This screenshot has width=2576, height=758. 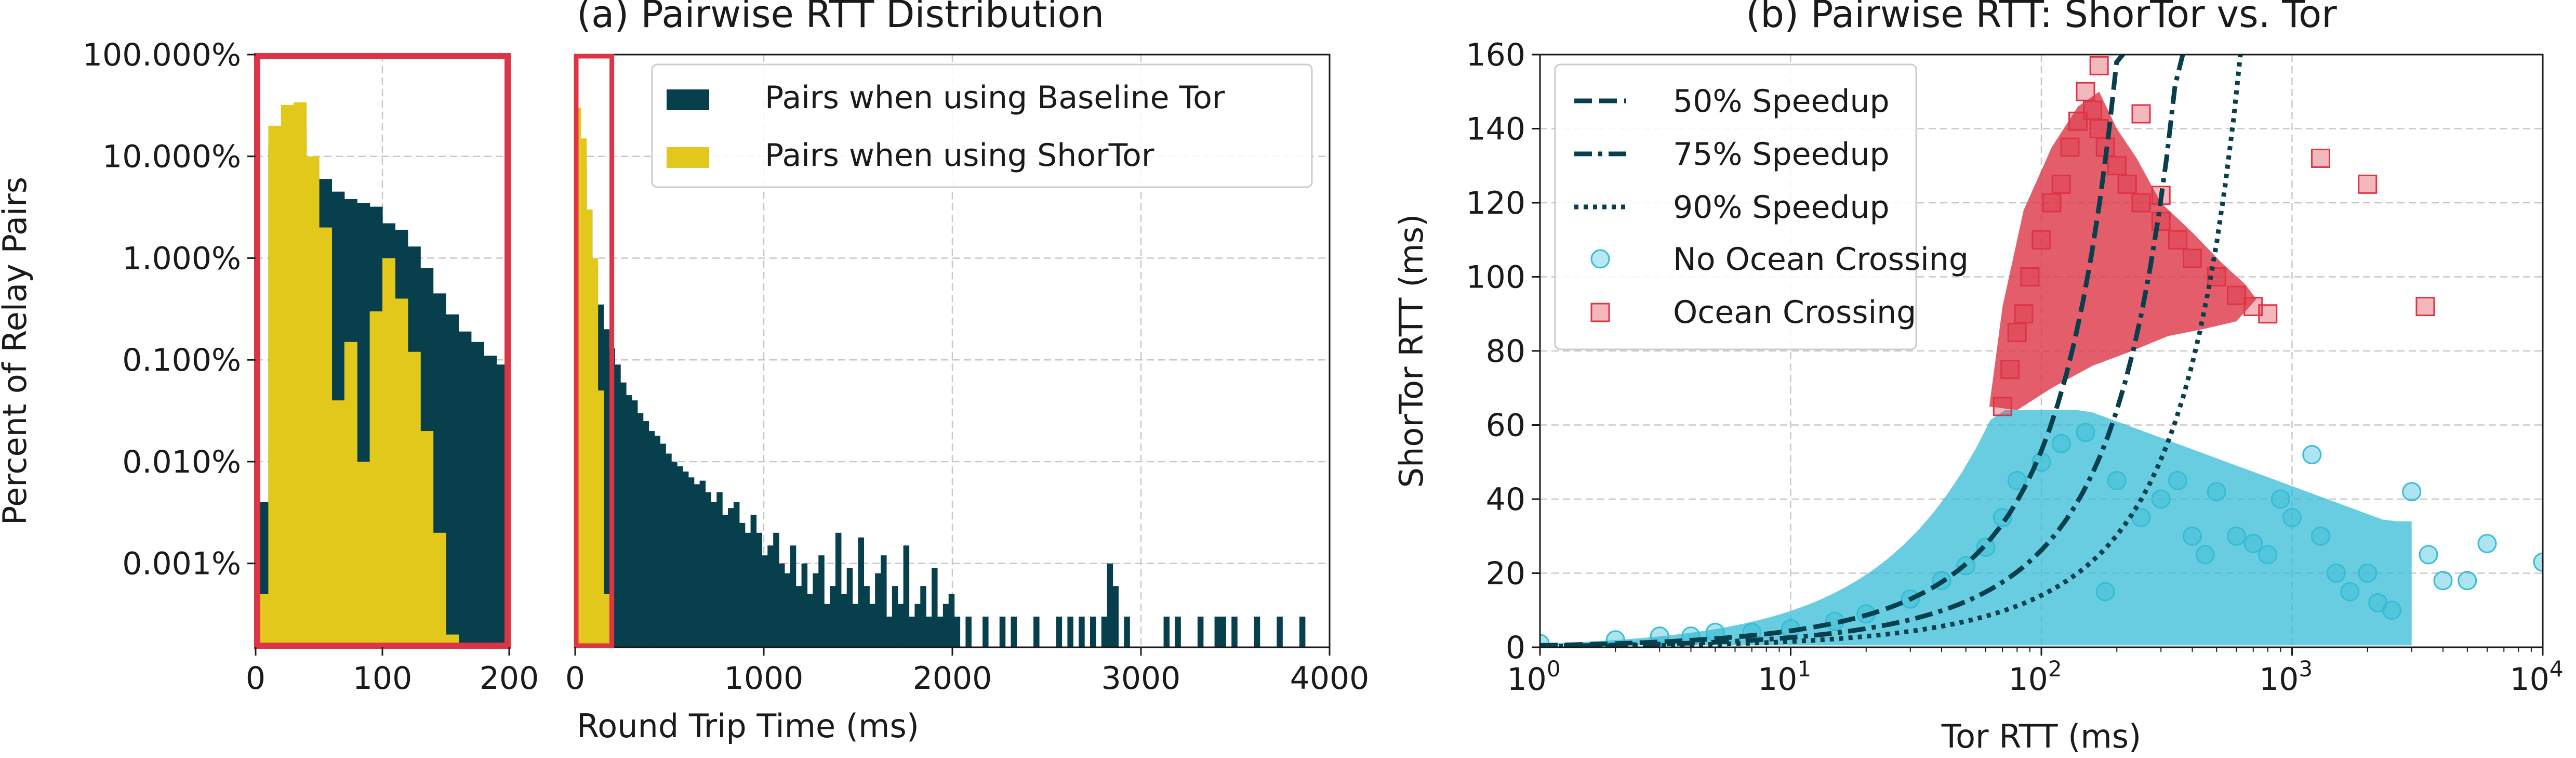 I want to click on x-tick-label: 3000, so click(x=1141, y=678).